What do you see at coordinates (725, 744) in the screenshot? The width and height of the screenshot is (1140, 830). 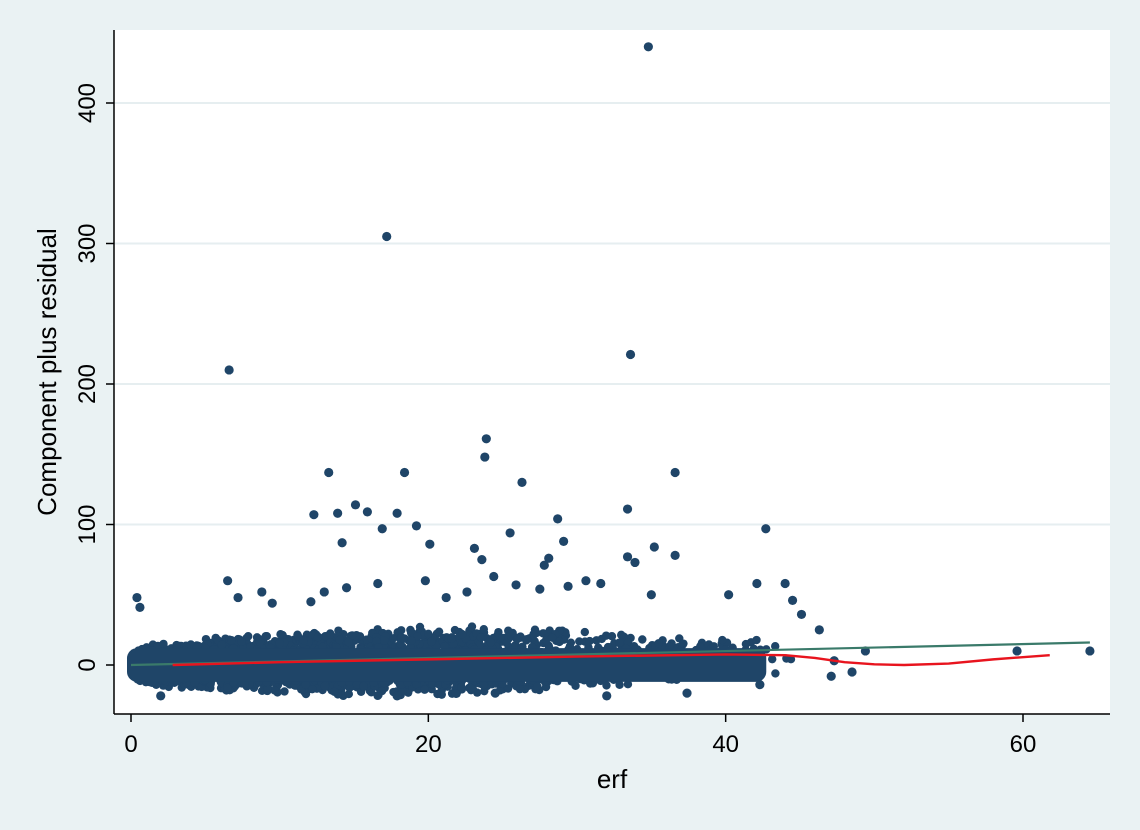 I see `x-tick-label: 40` at bounding box center [725, 744].